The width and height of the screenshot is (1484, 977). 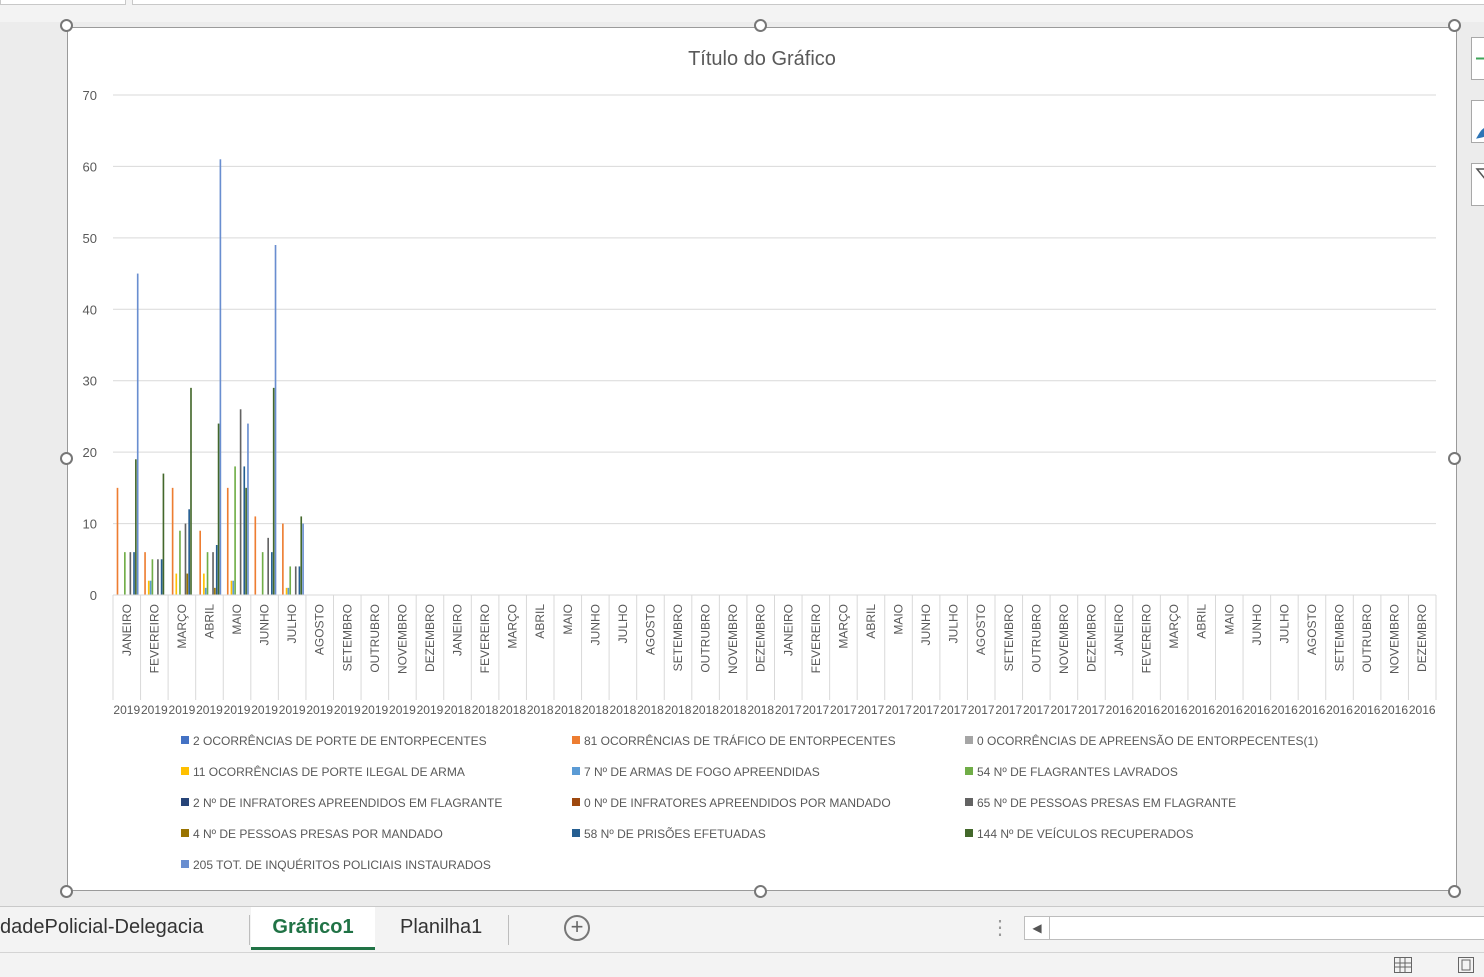 I want to click on legend-entry: 4 Nº DE PESSOAS PRESAS POR MANDADO, so click(x=312, y=834).